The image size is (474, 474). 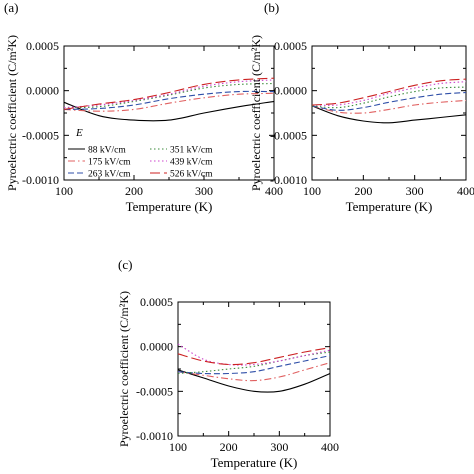 What do you see at coordinates (191, 151) in the screenshot?
I see `legend-entry: 351 kV/cm` at bounding box center [191, 151].